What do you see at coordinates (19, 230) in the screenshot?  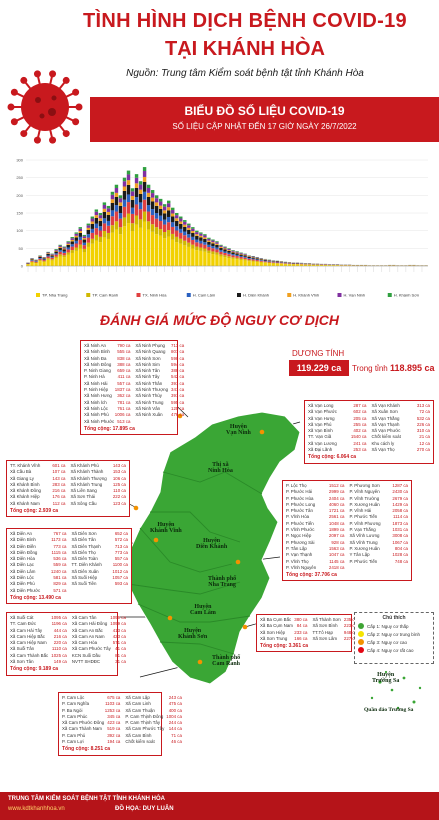 I see `y-tick-label: 100` at bounding box center [19, 230].